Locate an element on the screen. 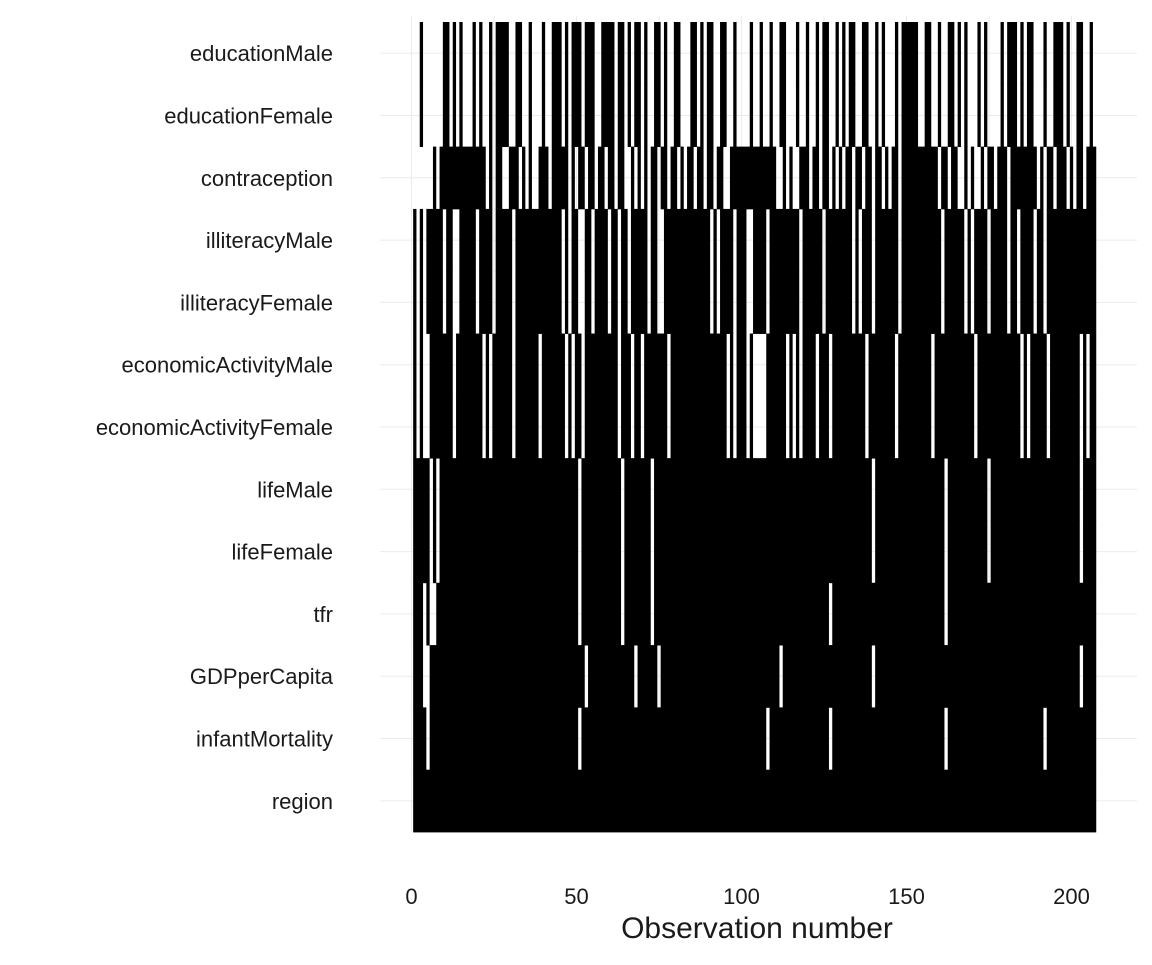  y-label-educationFemale: educationFemale is located at coordinates (248, 115).